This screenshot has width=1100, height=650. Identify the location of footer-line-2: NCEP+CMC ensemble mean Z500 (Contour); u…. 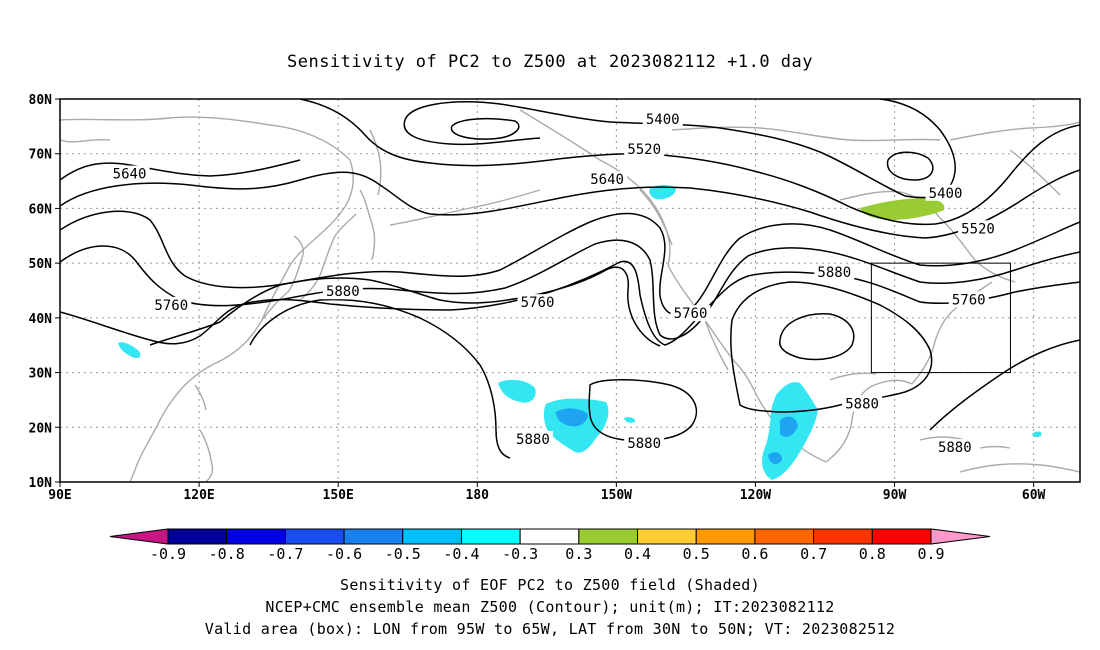
(549, 607).